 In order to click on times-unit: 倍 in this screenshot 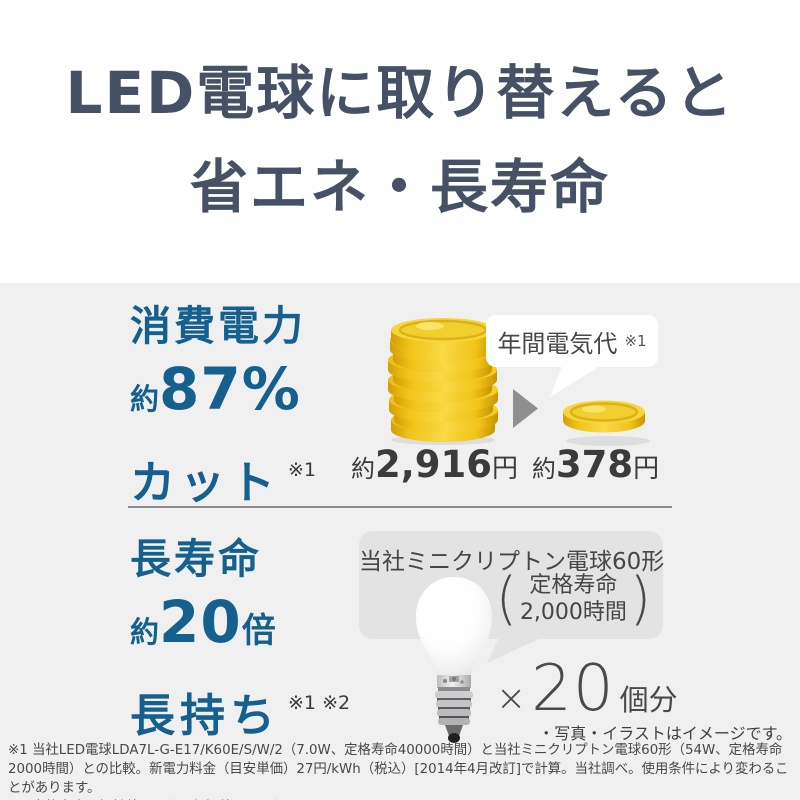, I will do `click(258, 631)`.